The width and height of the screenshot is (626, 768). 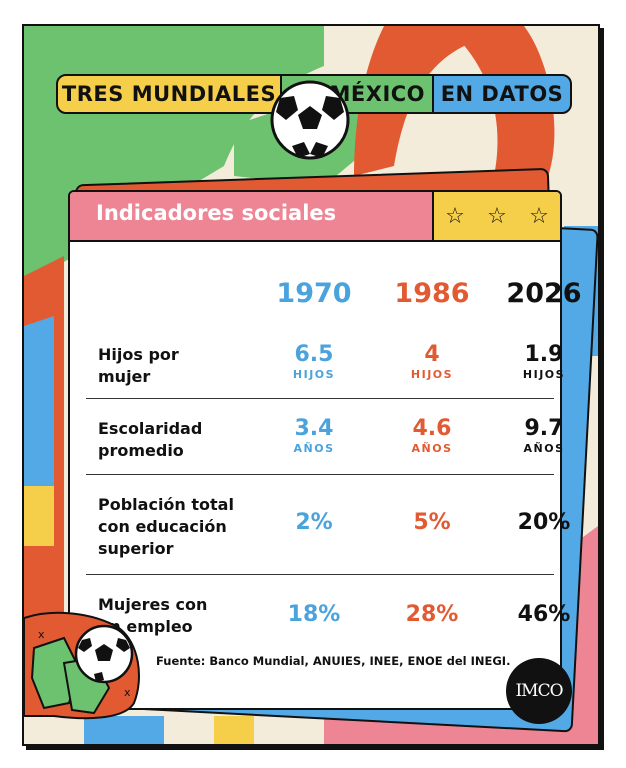 I want to click on value-empleo-2026: 46%, so click(x=544, y=614).